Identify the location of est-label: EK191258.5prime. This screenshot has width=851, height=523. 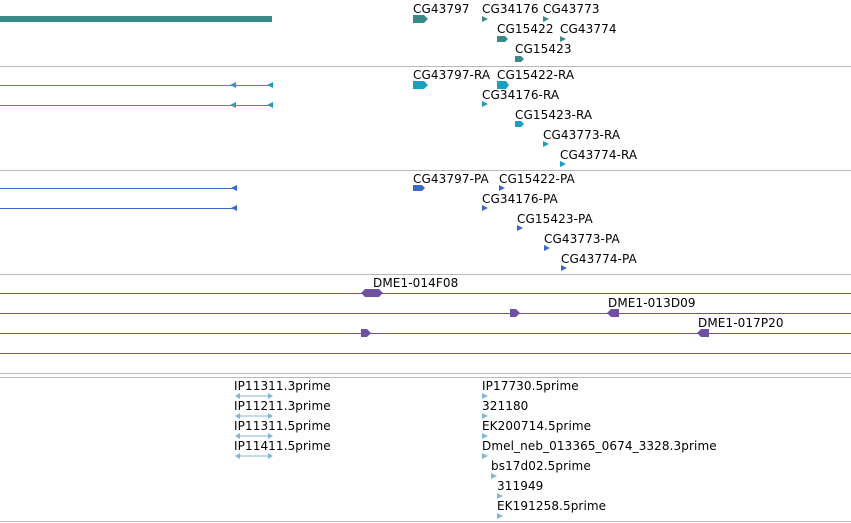
(552, 506).